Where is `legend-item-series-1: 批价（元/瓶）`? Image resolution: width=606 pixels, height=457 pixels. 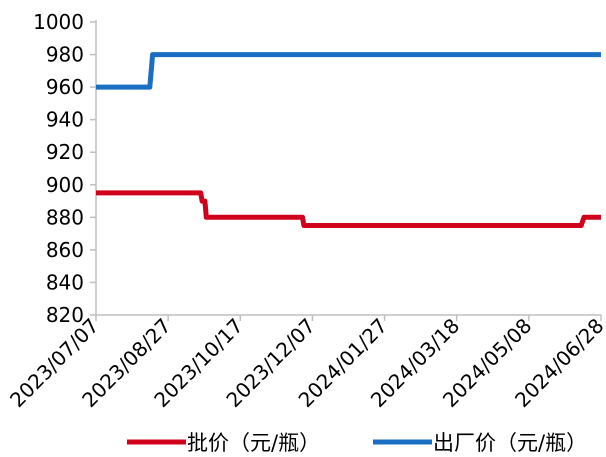
legend-item-series-1: 批价（元/瓶） is located at coordinates (223, 443).